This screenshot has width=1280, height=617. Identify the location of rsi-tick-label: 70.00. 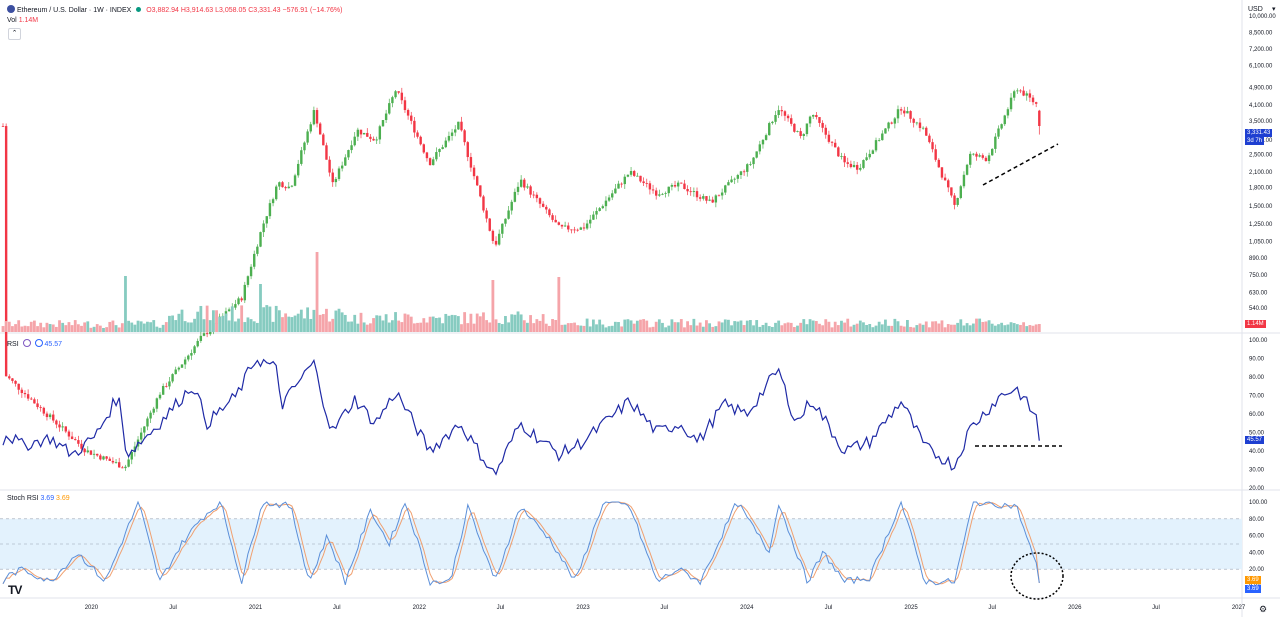
(1257, 397).